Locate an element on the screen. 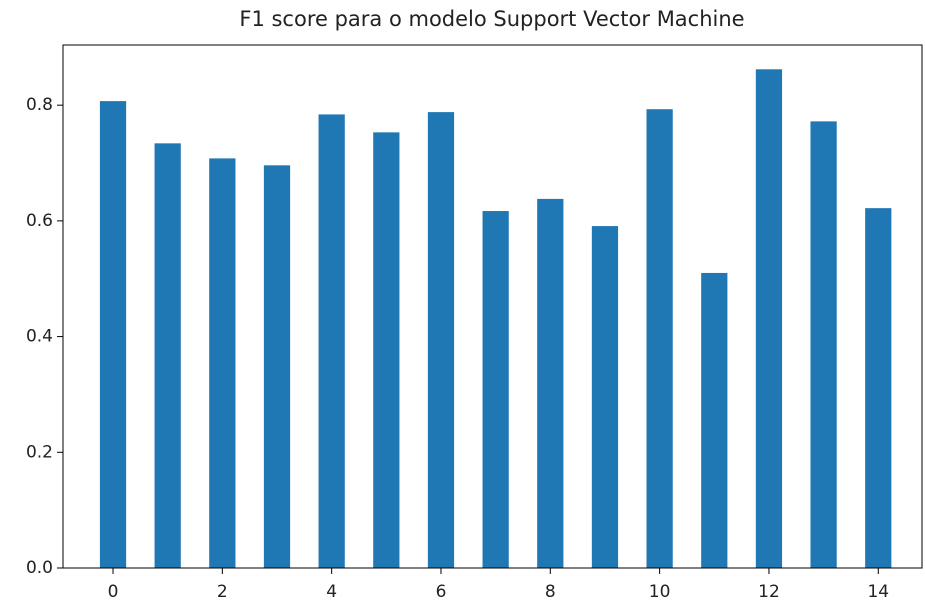 The width and height of the screenshot is (925, 604). y-tick-label: 0.2 is located at coordinates (39, 452).